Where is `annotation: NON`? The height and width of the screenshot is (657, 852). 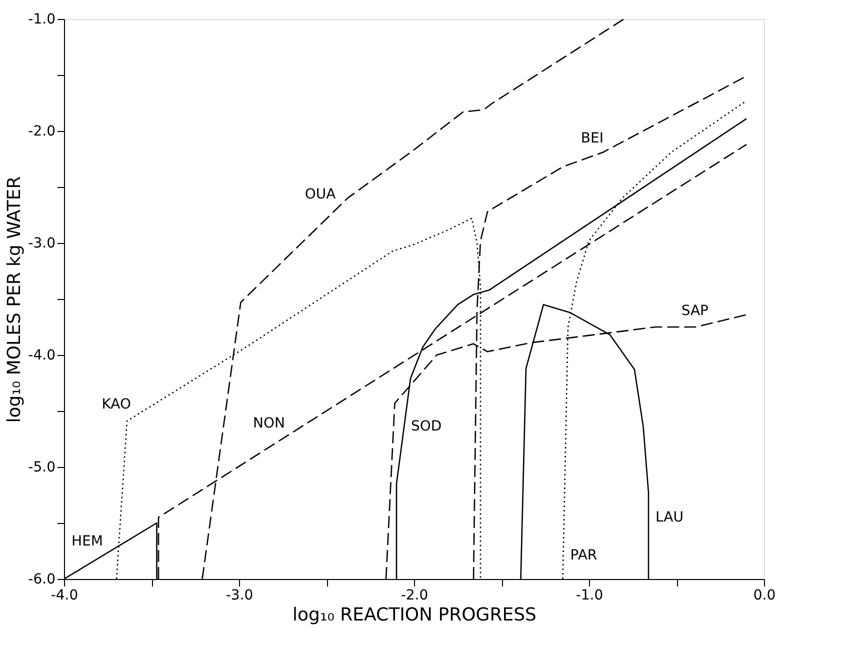 annotation: NON is located at coordinates (269, 423).